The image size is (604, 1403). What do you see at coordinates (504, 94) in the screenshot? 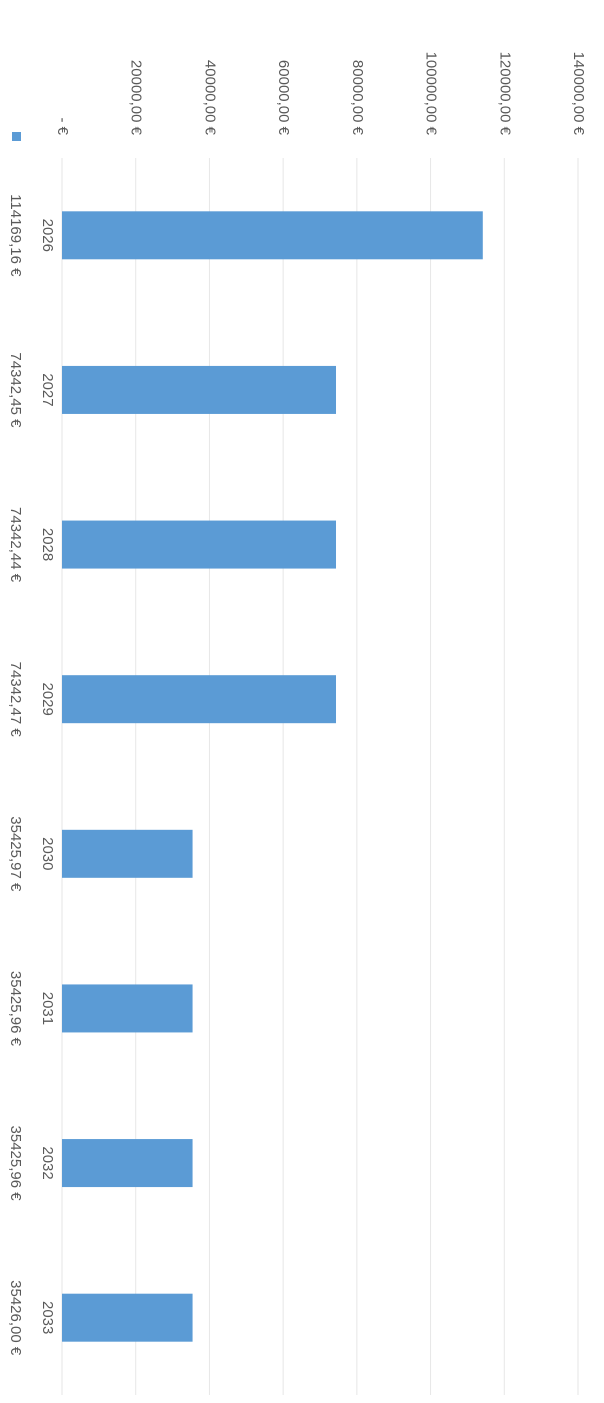
I see `y-tick-label: 120000,00 €` at bounding box center [504, 94].